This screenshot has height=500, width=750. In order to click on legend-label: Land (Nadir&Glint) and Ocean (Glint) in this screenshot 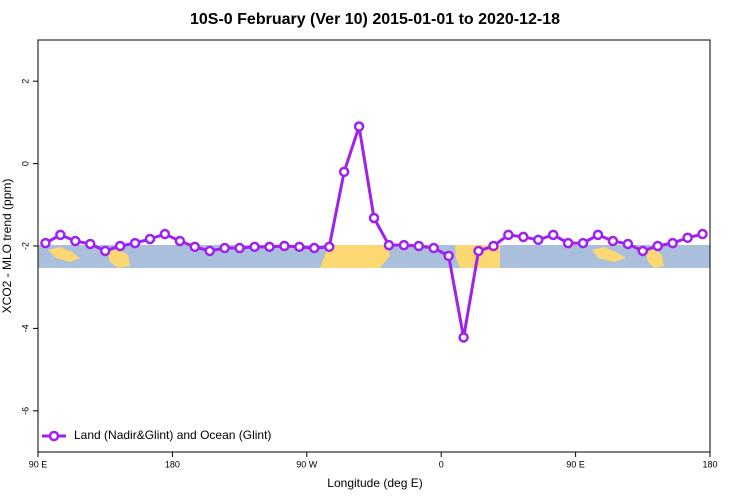, I will do `click(172, 435)`.